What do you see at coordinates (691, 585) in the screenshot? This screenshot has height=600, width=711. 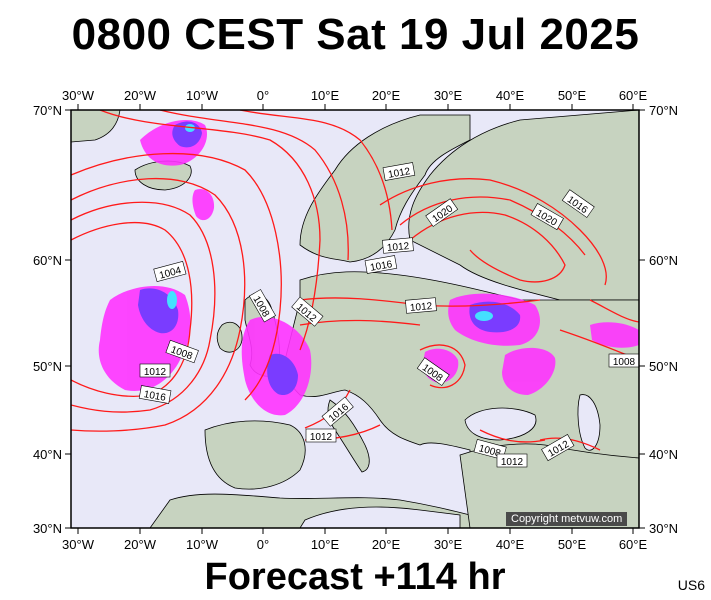 I see `model-code: US6` at bounding box center [691, 585].